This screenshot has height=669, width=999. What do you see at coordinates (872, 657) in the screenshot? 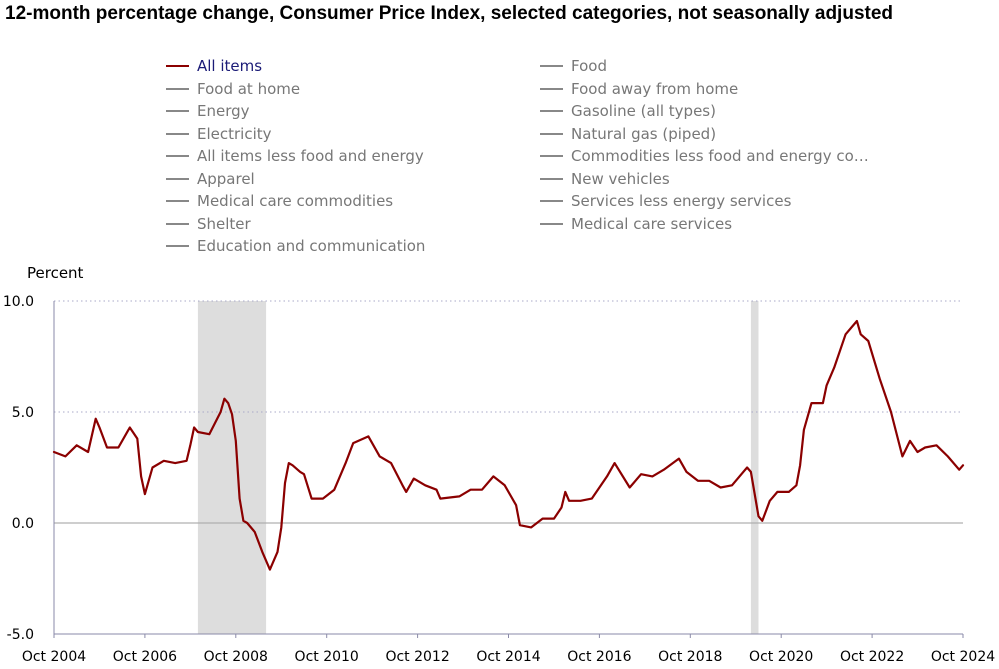
I see `x-tick-label: Oct 2022` at bounding box center [872, 657].